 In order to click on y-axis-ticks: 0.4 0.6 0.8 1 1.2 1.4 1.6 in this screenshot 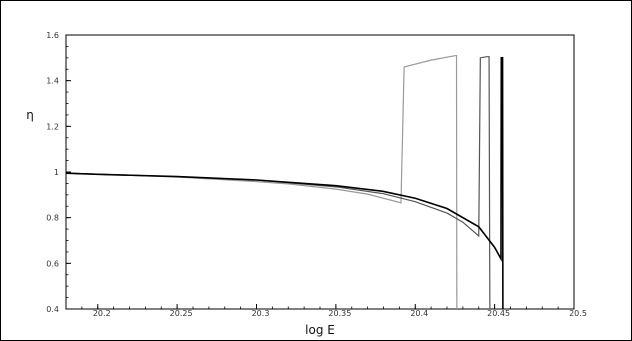, I will do `click(58, 172)`.